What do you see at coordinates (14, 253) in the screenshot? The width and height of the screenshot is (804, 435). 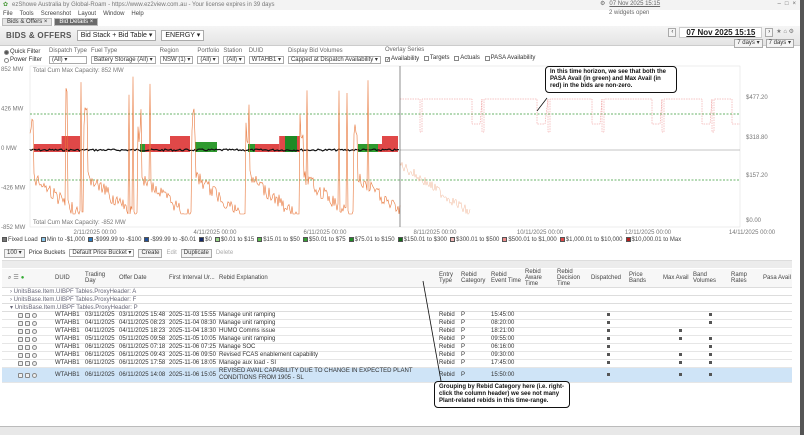 I see `zoom-select: 100 ▾` at bounding box center [14, 253].